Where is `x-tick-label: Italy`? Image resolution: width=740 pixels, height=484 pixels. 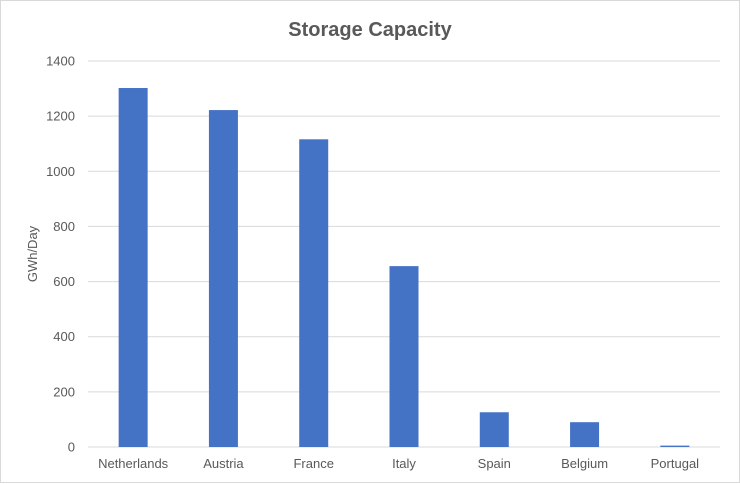
x-tick-label: Italy is located at coordinates (404, 463).